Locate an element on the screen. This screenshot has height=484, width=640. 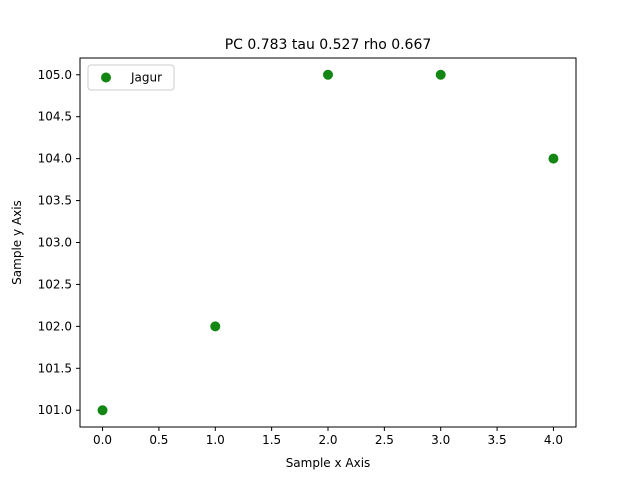
x-tick-label: 1.5 is located at coordinates (271, 440).